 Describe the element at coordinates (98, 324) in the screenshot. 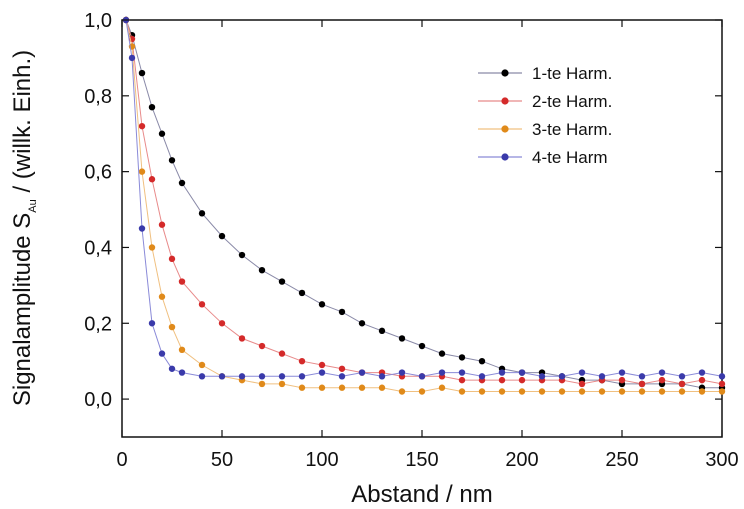

I see `y-tick-label: 0,2` at that location.